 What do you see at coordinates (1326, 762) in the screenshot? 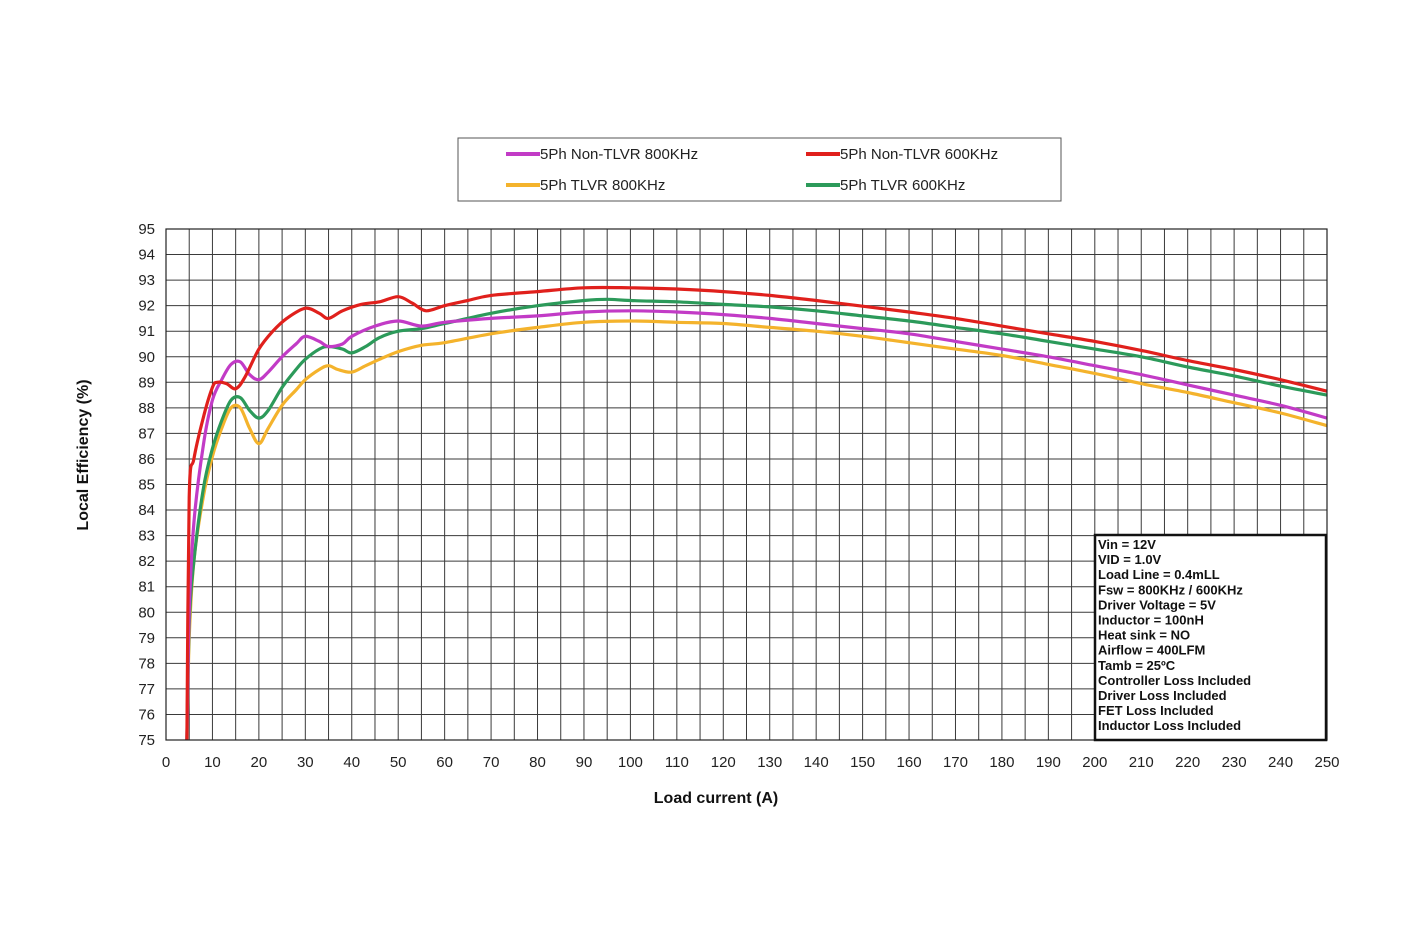
I see `x-tick-label: 250` at bounding box center [1326, 762].